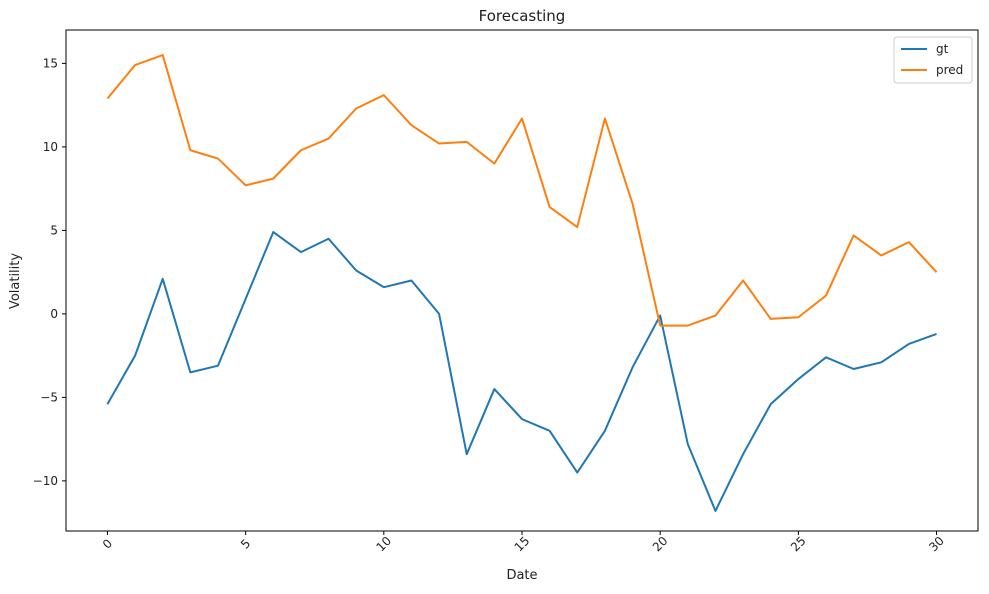  I want to click on x-axis: 0 5 10 15 20 25 30, so click(523, 542).